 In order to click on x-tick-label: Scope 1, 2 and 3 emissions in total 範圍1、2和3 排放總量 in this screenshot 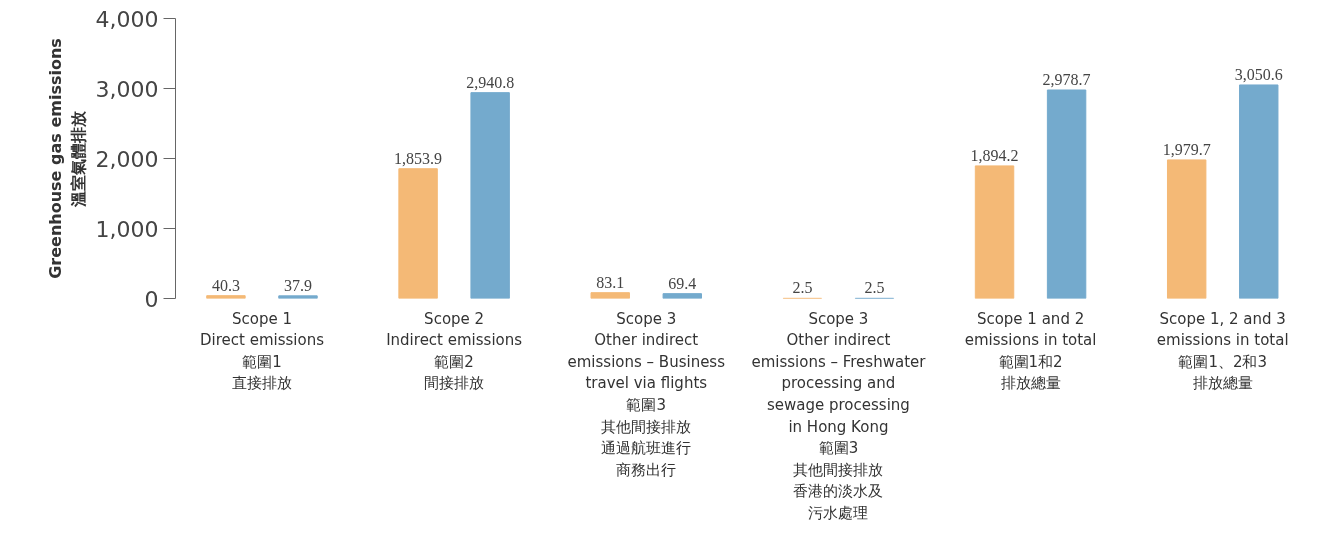, I will do `click(1222, 351)`.